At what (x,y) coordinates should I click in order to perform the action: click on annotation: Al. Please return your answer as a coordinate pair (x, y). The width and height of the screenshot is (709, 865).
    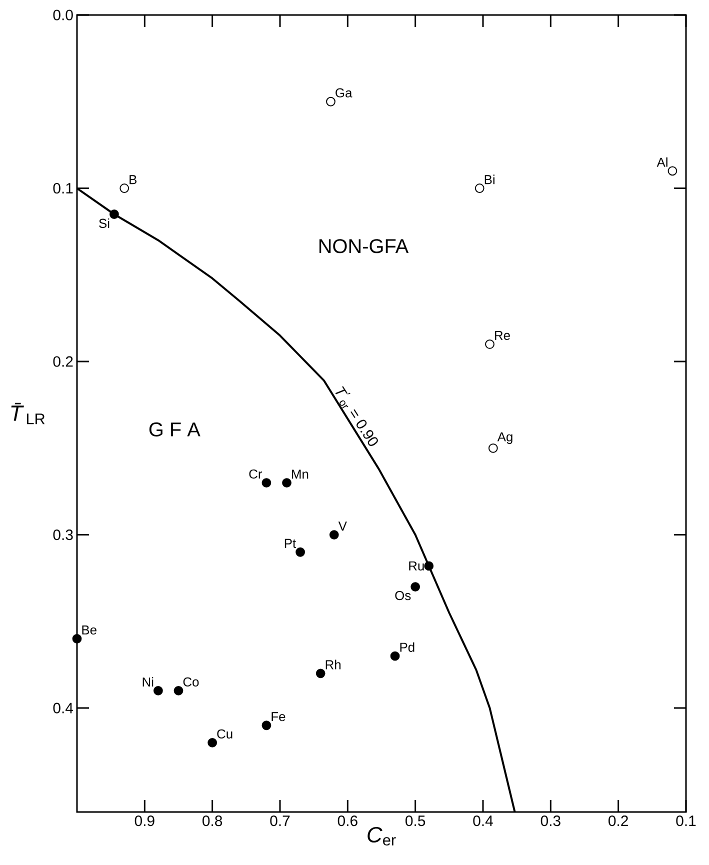
    Looking at the image, I should click on (662, 162).